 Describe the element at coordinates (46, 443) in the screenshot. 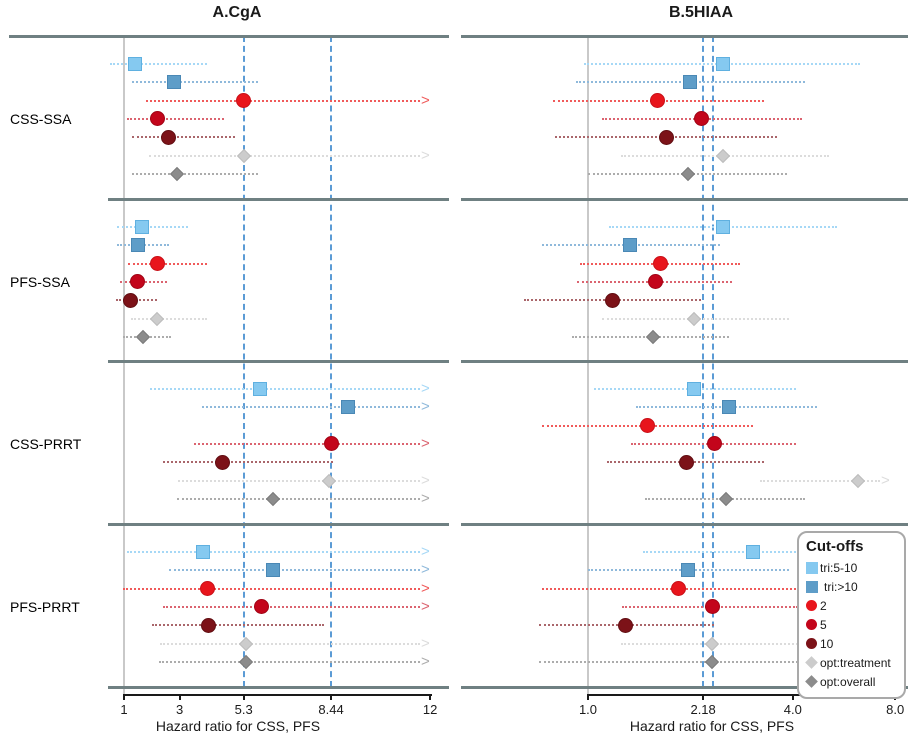

I see `group-label: CSS-PRRT` at that location.